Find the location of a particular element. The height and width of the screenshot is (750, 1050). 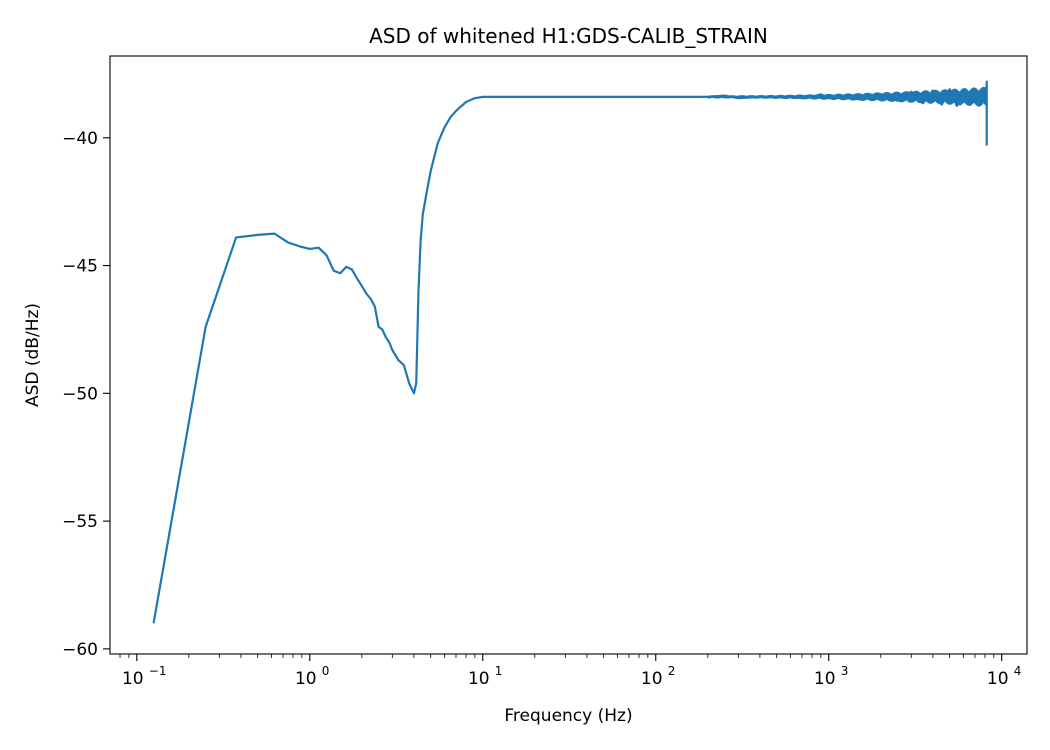

y-tick-label-2: −50 is located at coordinates (80, 394).